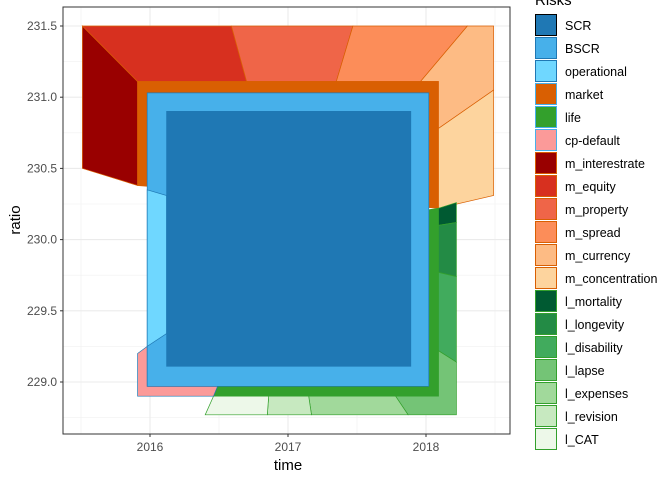  I want to click on legend-item-cp-default: cp-default, so click(577, 140).